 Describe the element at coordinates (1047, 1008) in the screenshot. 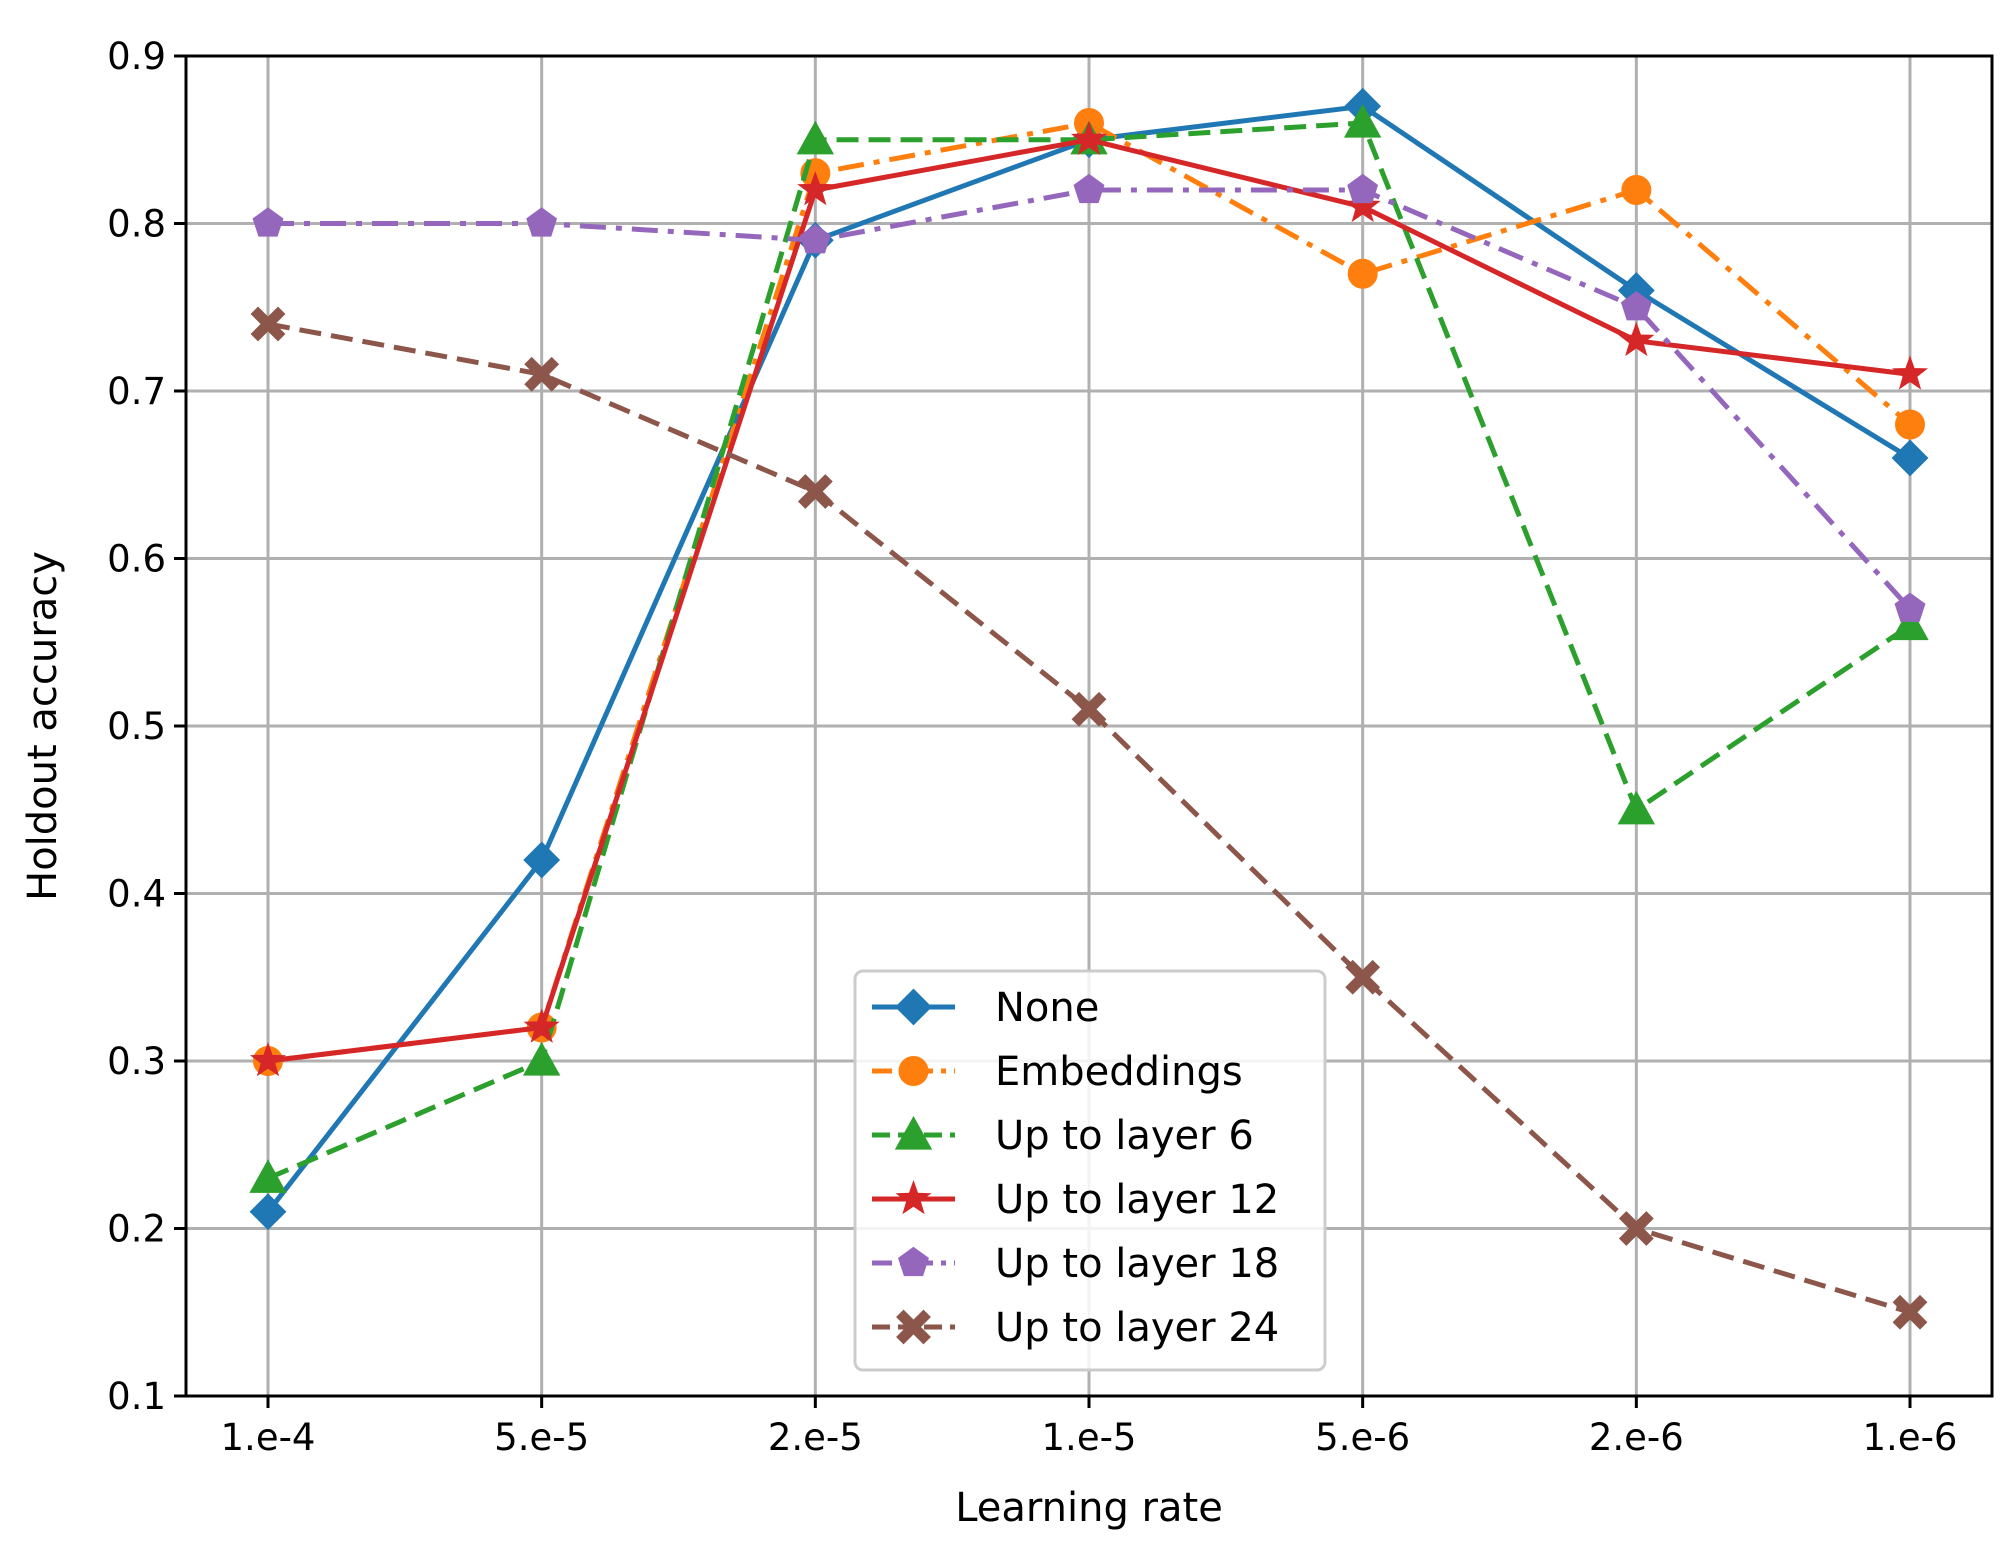

I see `legend-label: None` at that location.